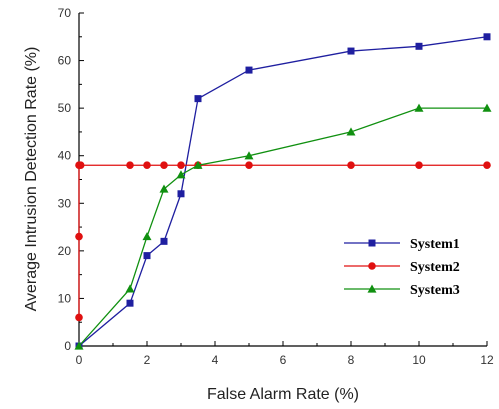  What do you see at coordinates (65, 203) in the screenshot?
I see `y-tick-label: 30` at bounding box center [65, 203].